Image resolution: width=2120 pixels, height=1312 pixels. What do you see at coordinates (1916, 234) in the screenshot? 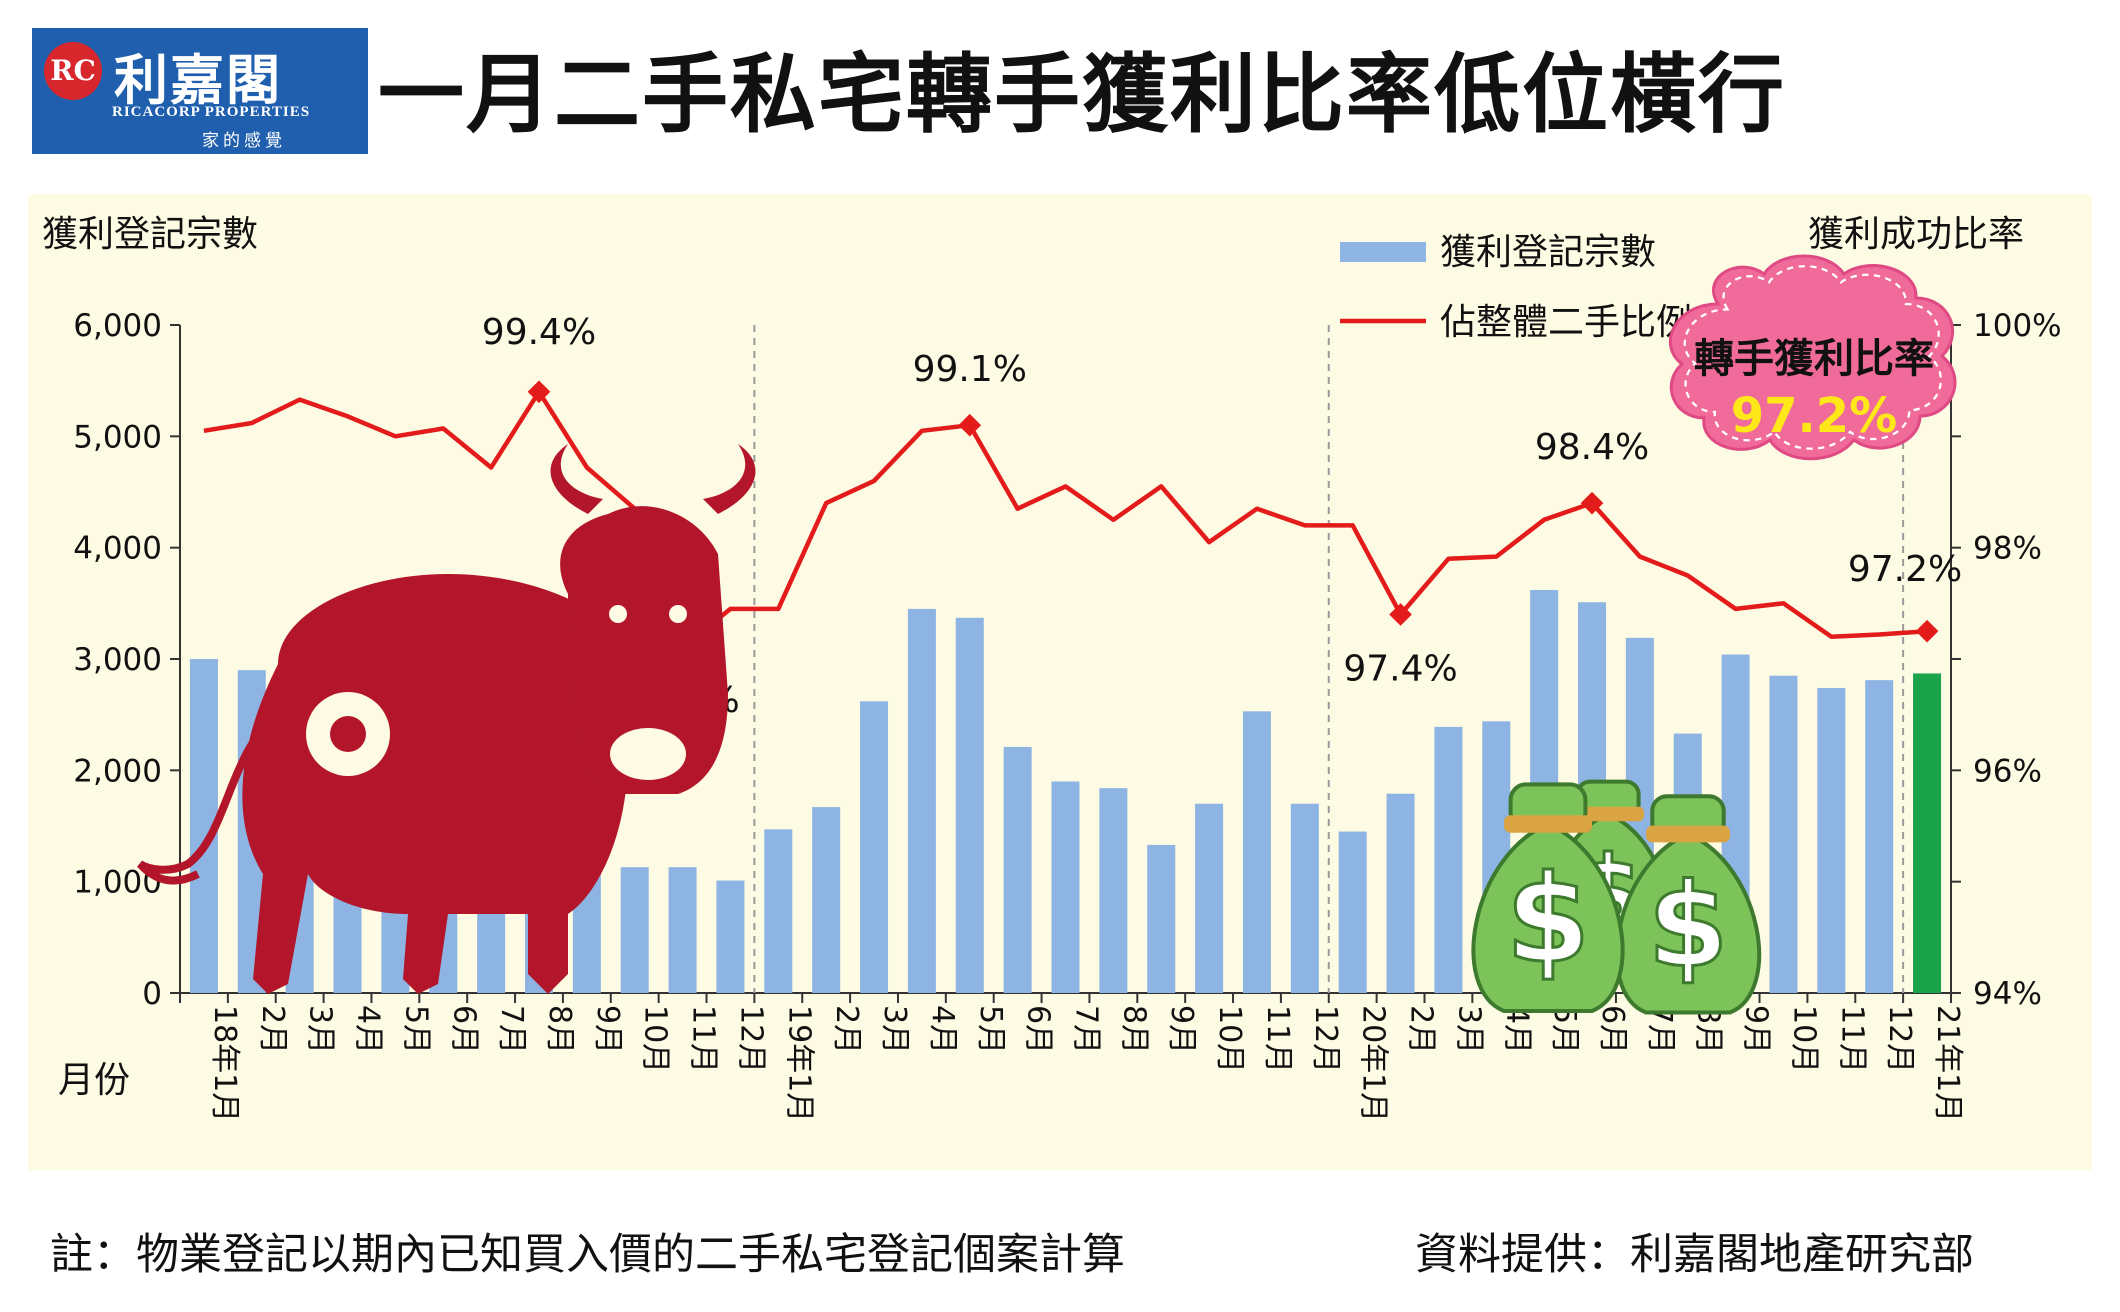
I see `right-axis-title: 獲利成功比率` at bounding box center [1916, 234].